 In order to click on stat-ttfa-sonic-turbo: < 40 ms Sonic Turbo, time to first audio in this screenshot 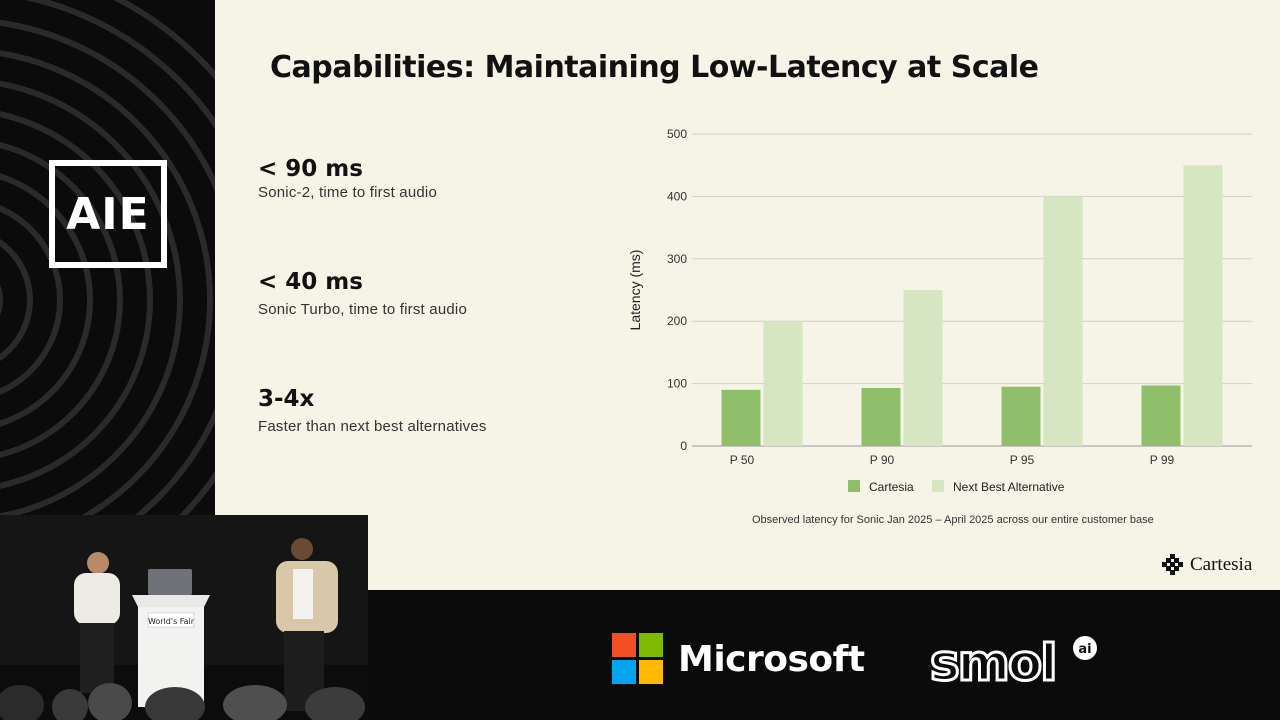, I will do `click(362, 294)`.